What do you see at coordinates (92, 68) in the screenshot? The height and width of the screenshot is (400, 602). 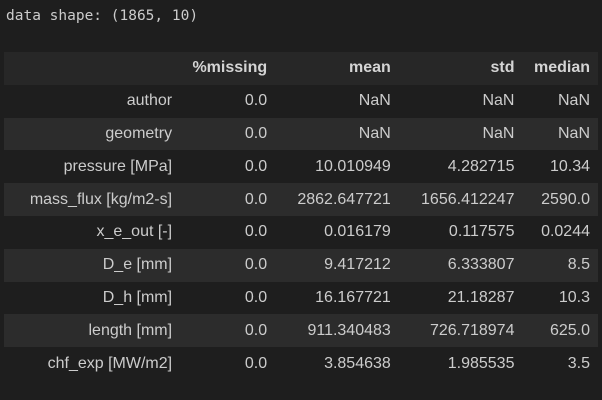 I see `index-header` at bounding box center [92, 68].